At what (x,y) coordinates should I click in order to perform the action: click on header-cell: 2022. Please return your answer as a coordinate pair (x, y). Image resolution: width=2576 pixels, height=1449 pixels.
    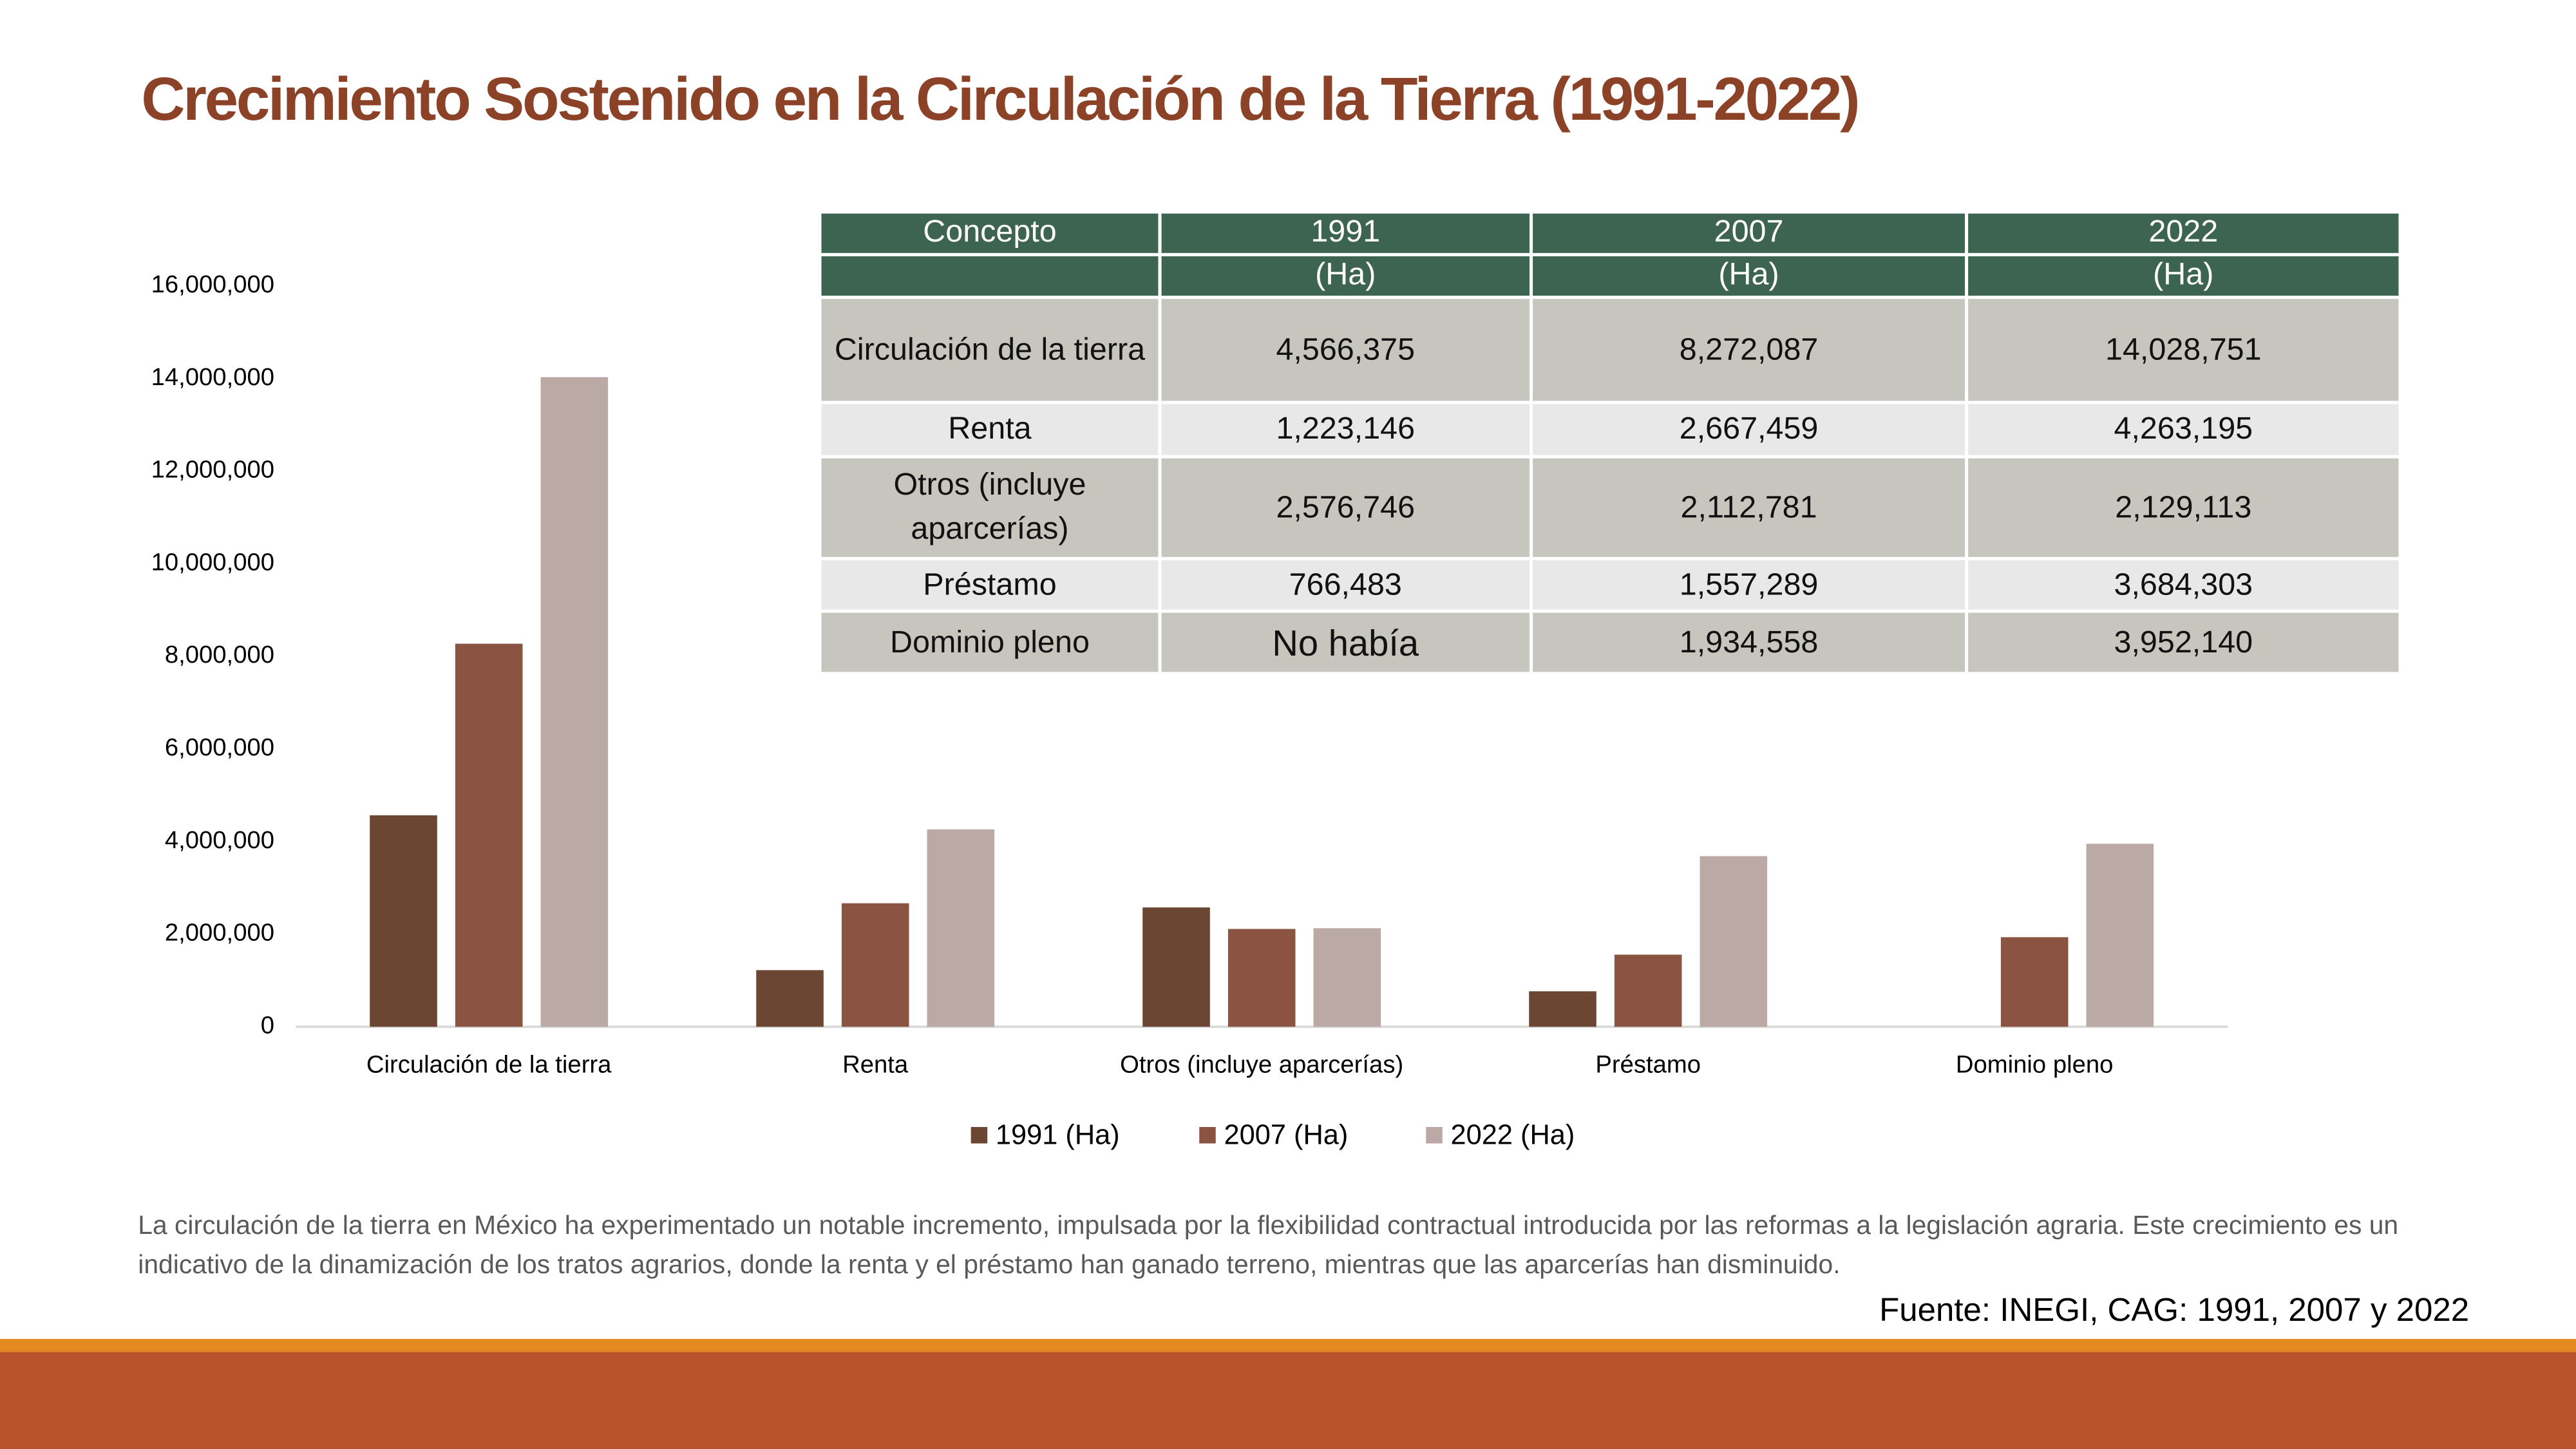
    Looking at the image, I should click on (2183, 233).